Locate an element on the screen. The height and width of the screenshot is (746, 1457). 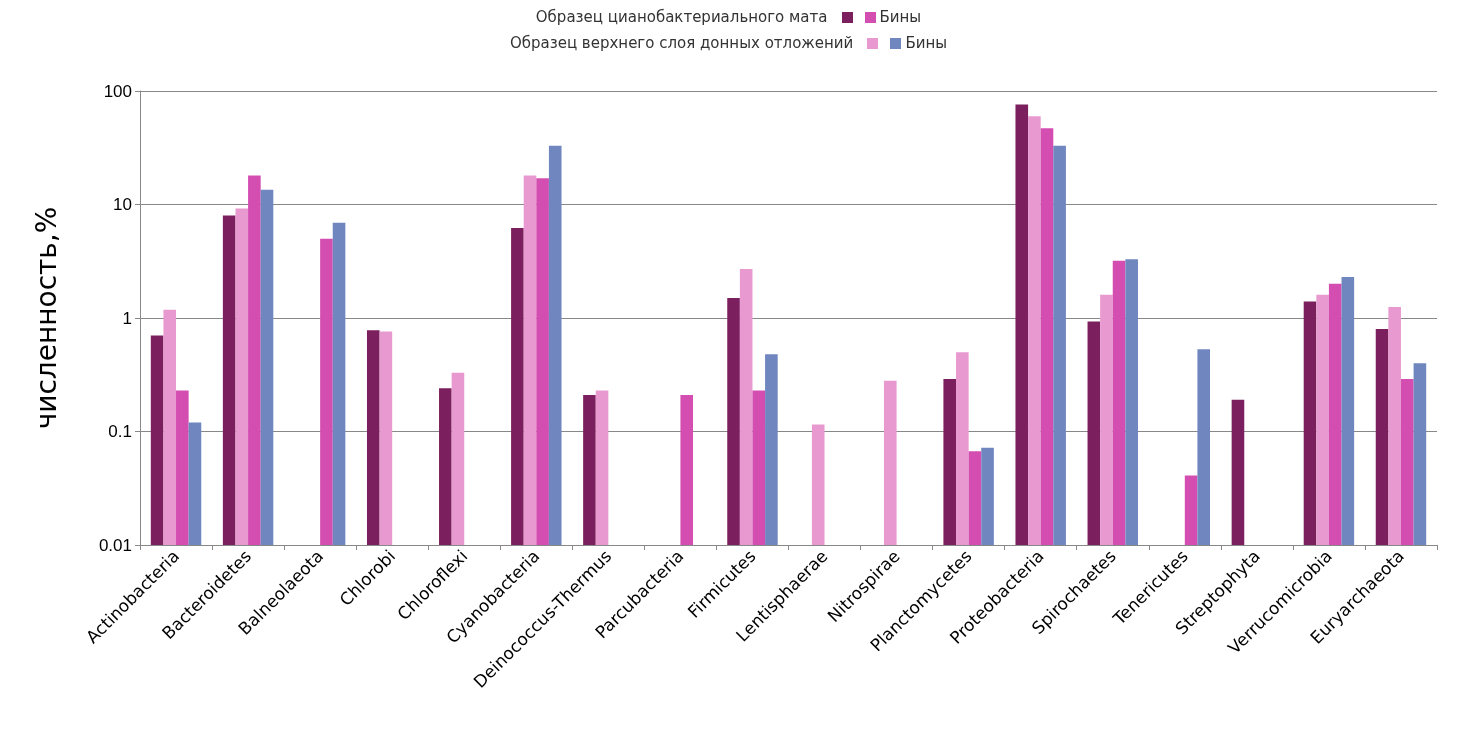
text: Образец верхнего слоя донных отложений is located at coordinates (681, 43).